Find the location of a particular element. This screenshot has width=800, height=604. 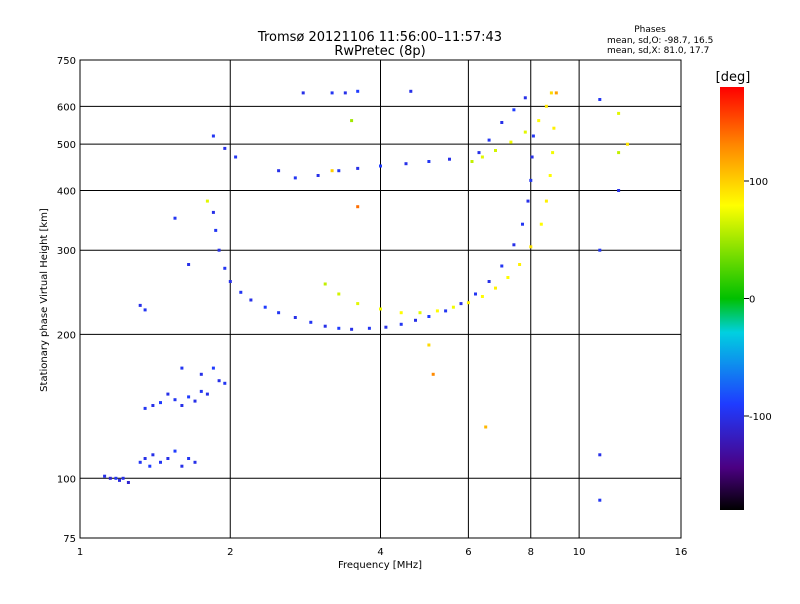

chart-title: Tromsø 20121106 11:56:00–11:57:43 is located at coordinates (379, 37).